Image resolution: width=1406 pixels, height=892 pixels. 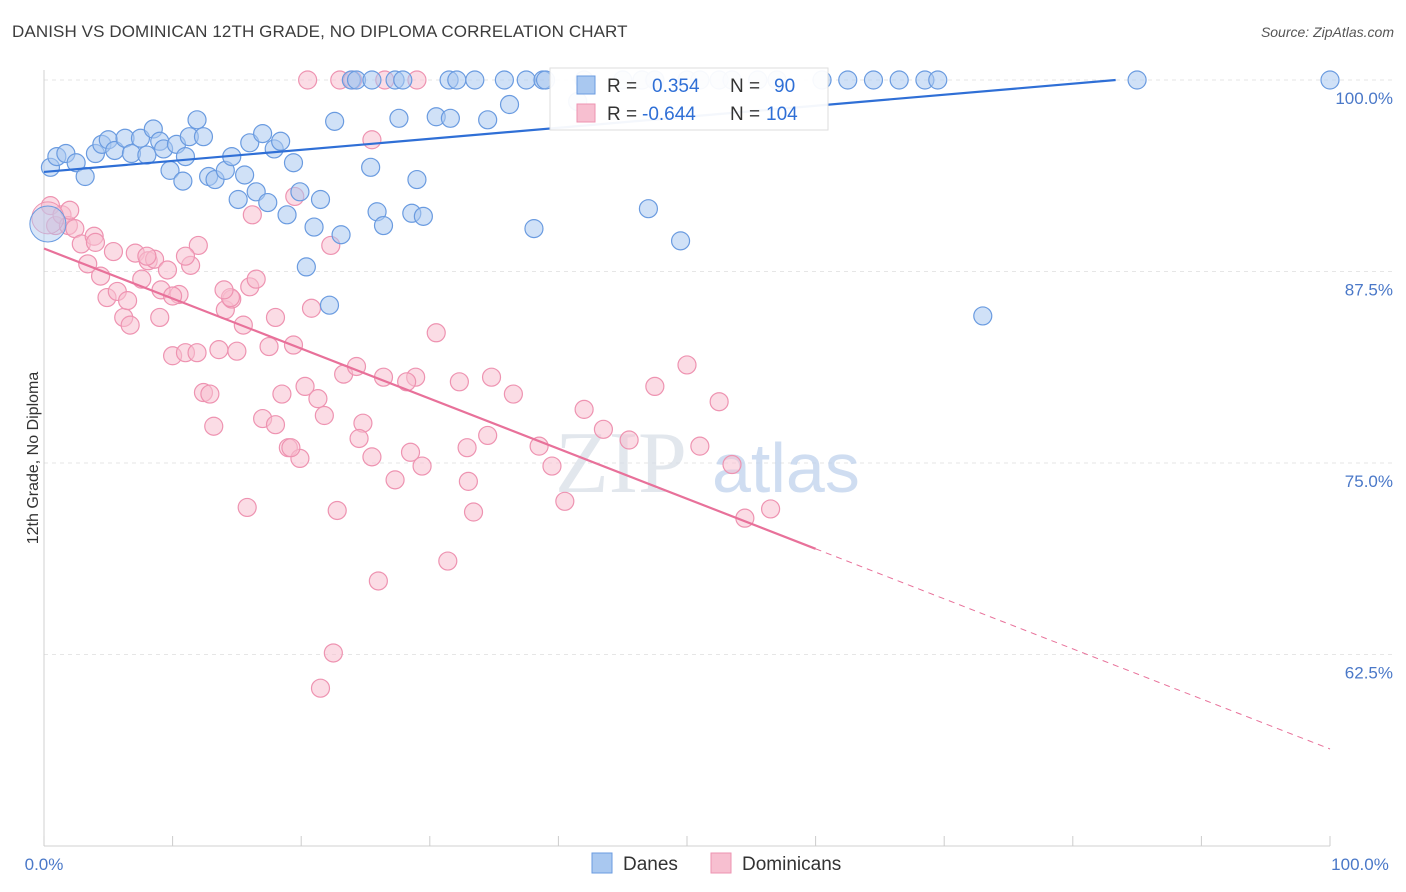 I want to click on legend-r-label-dominicans: R =, so click(x=622, y=114).